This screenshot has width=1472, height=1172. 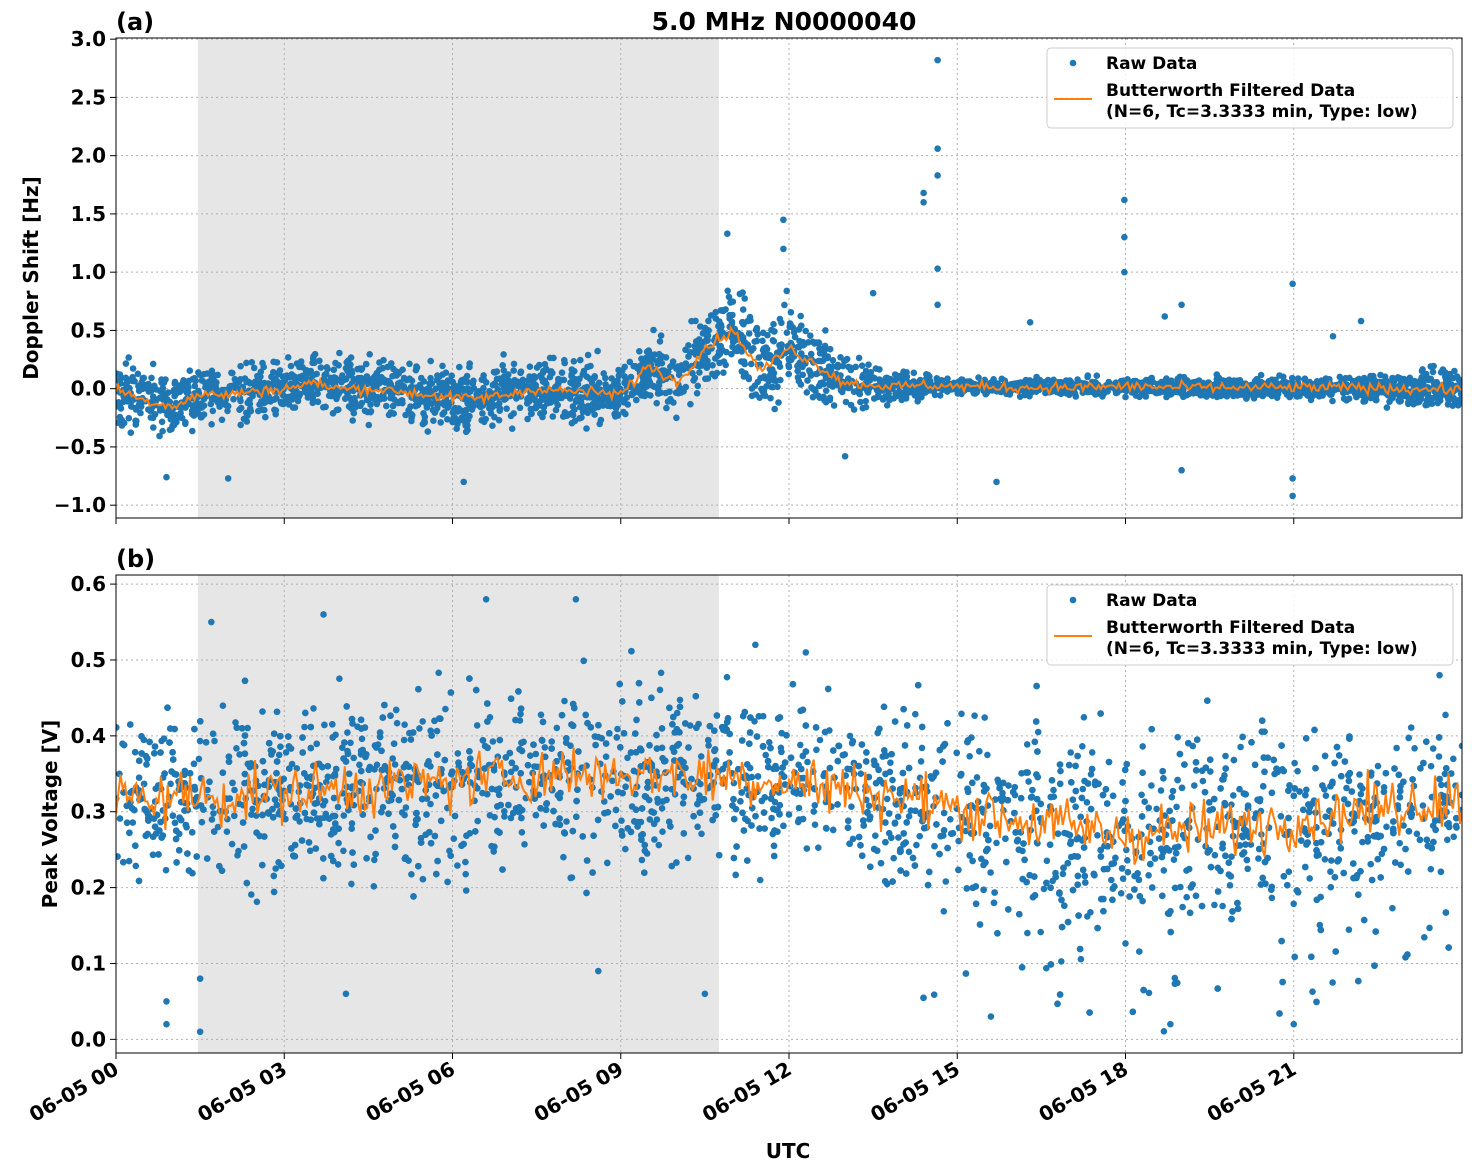 What do you see at coordinates (789, 368) in the screenshot?
I see `filtered-data-line` at bounding box center [789, 368].